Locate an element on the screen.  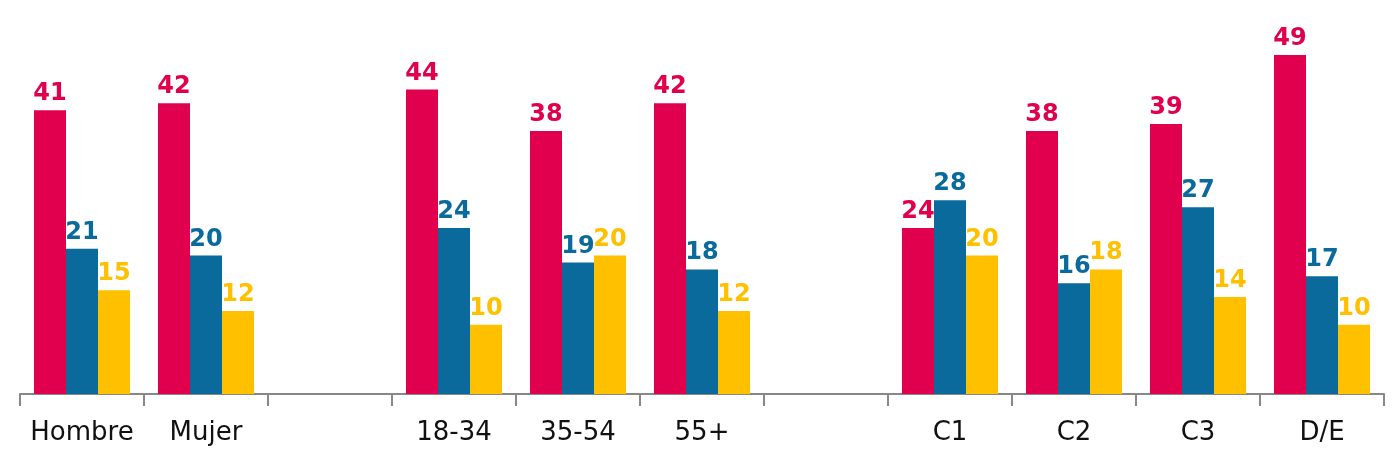
data-label: 21 is located at coordinates (82, 230).